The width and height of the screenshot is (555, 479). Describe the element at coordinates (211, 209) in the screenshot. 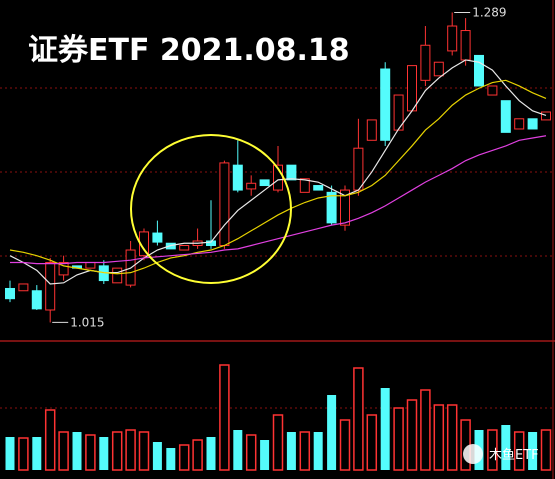

I see `highlight-circle` at that location.